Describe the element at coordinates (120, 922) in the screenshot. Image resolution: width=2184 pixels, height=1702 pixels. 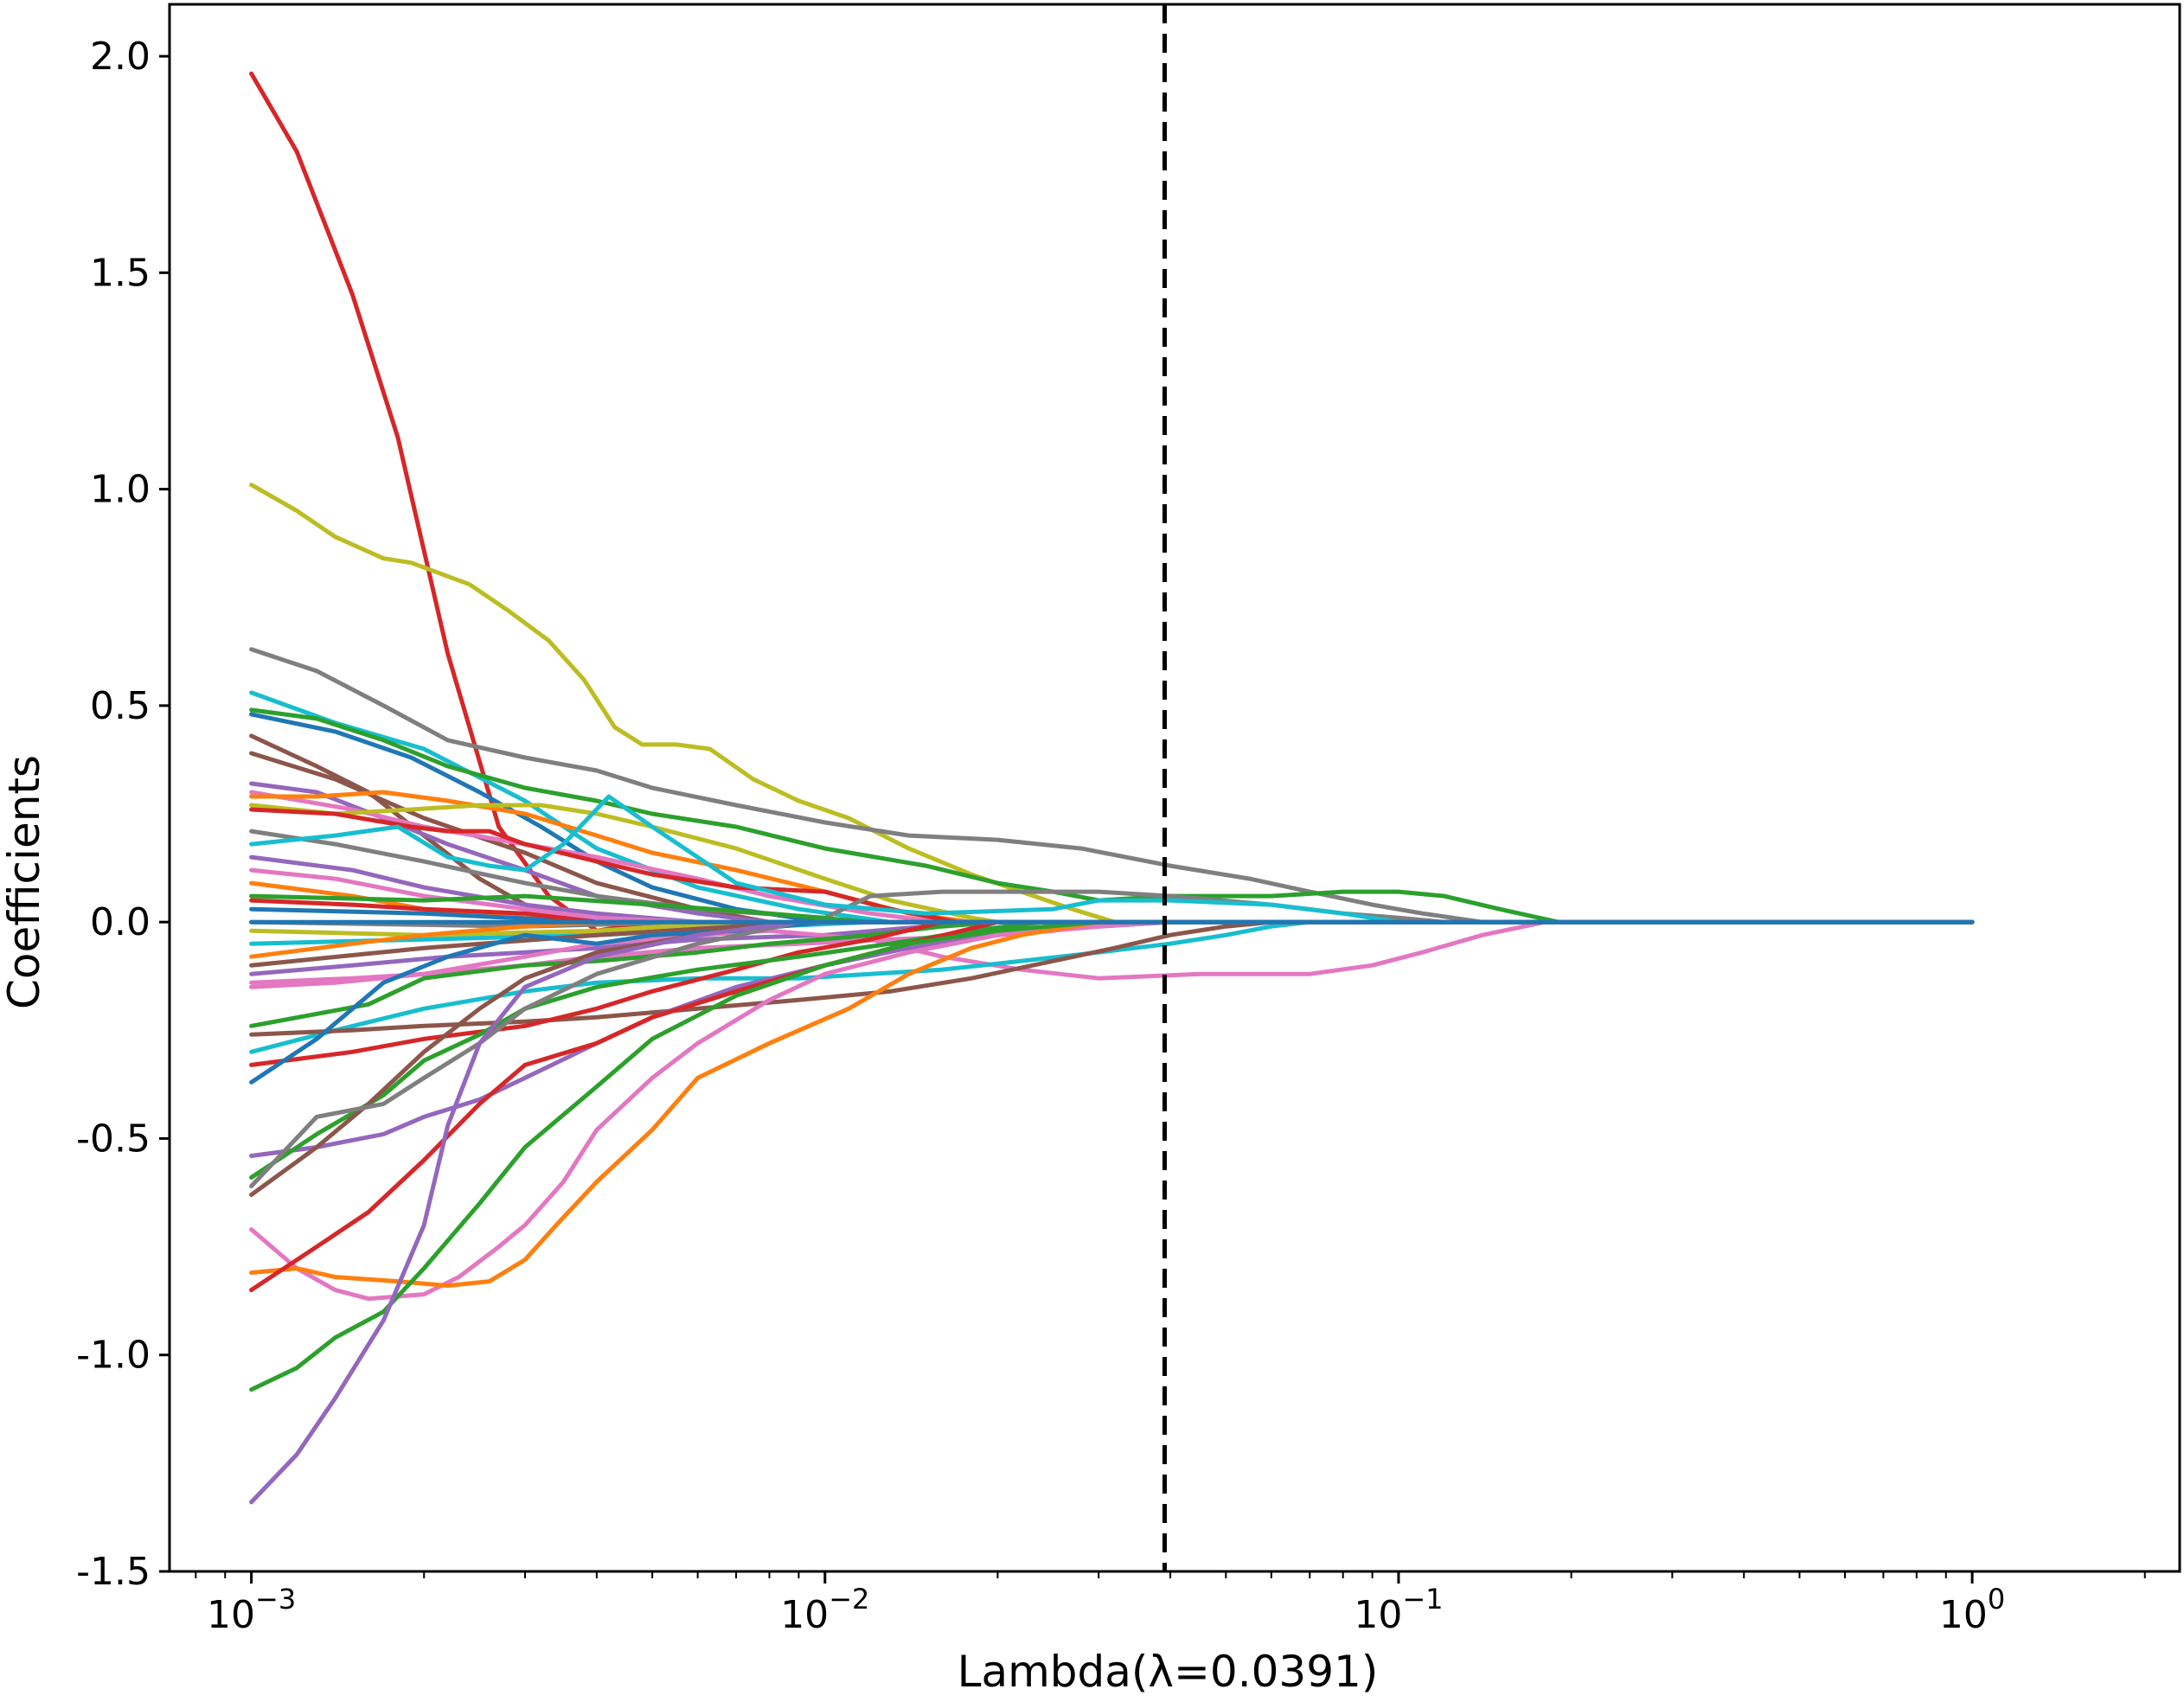
I see `y-tick-label: 0.0` at that location.